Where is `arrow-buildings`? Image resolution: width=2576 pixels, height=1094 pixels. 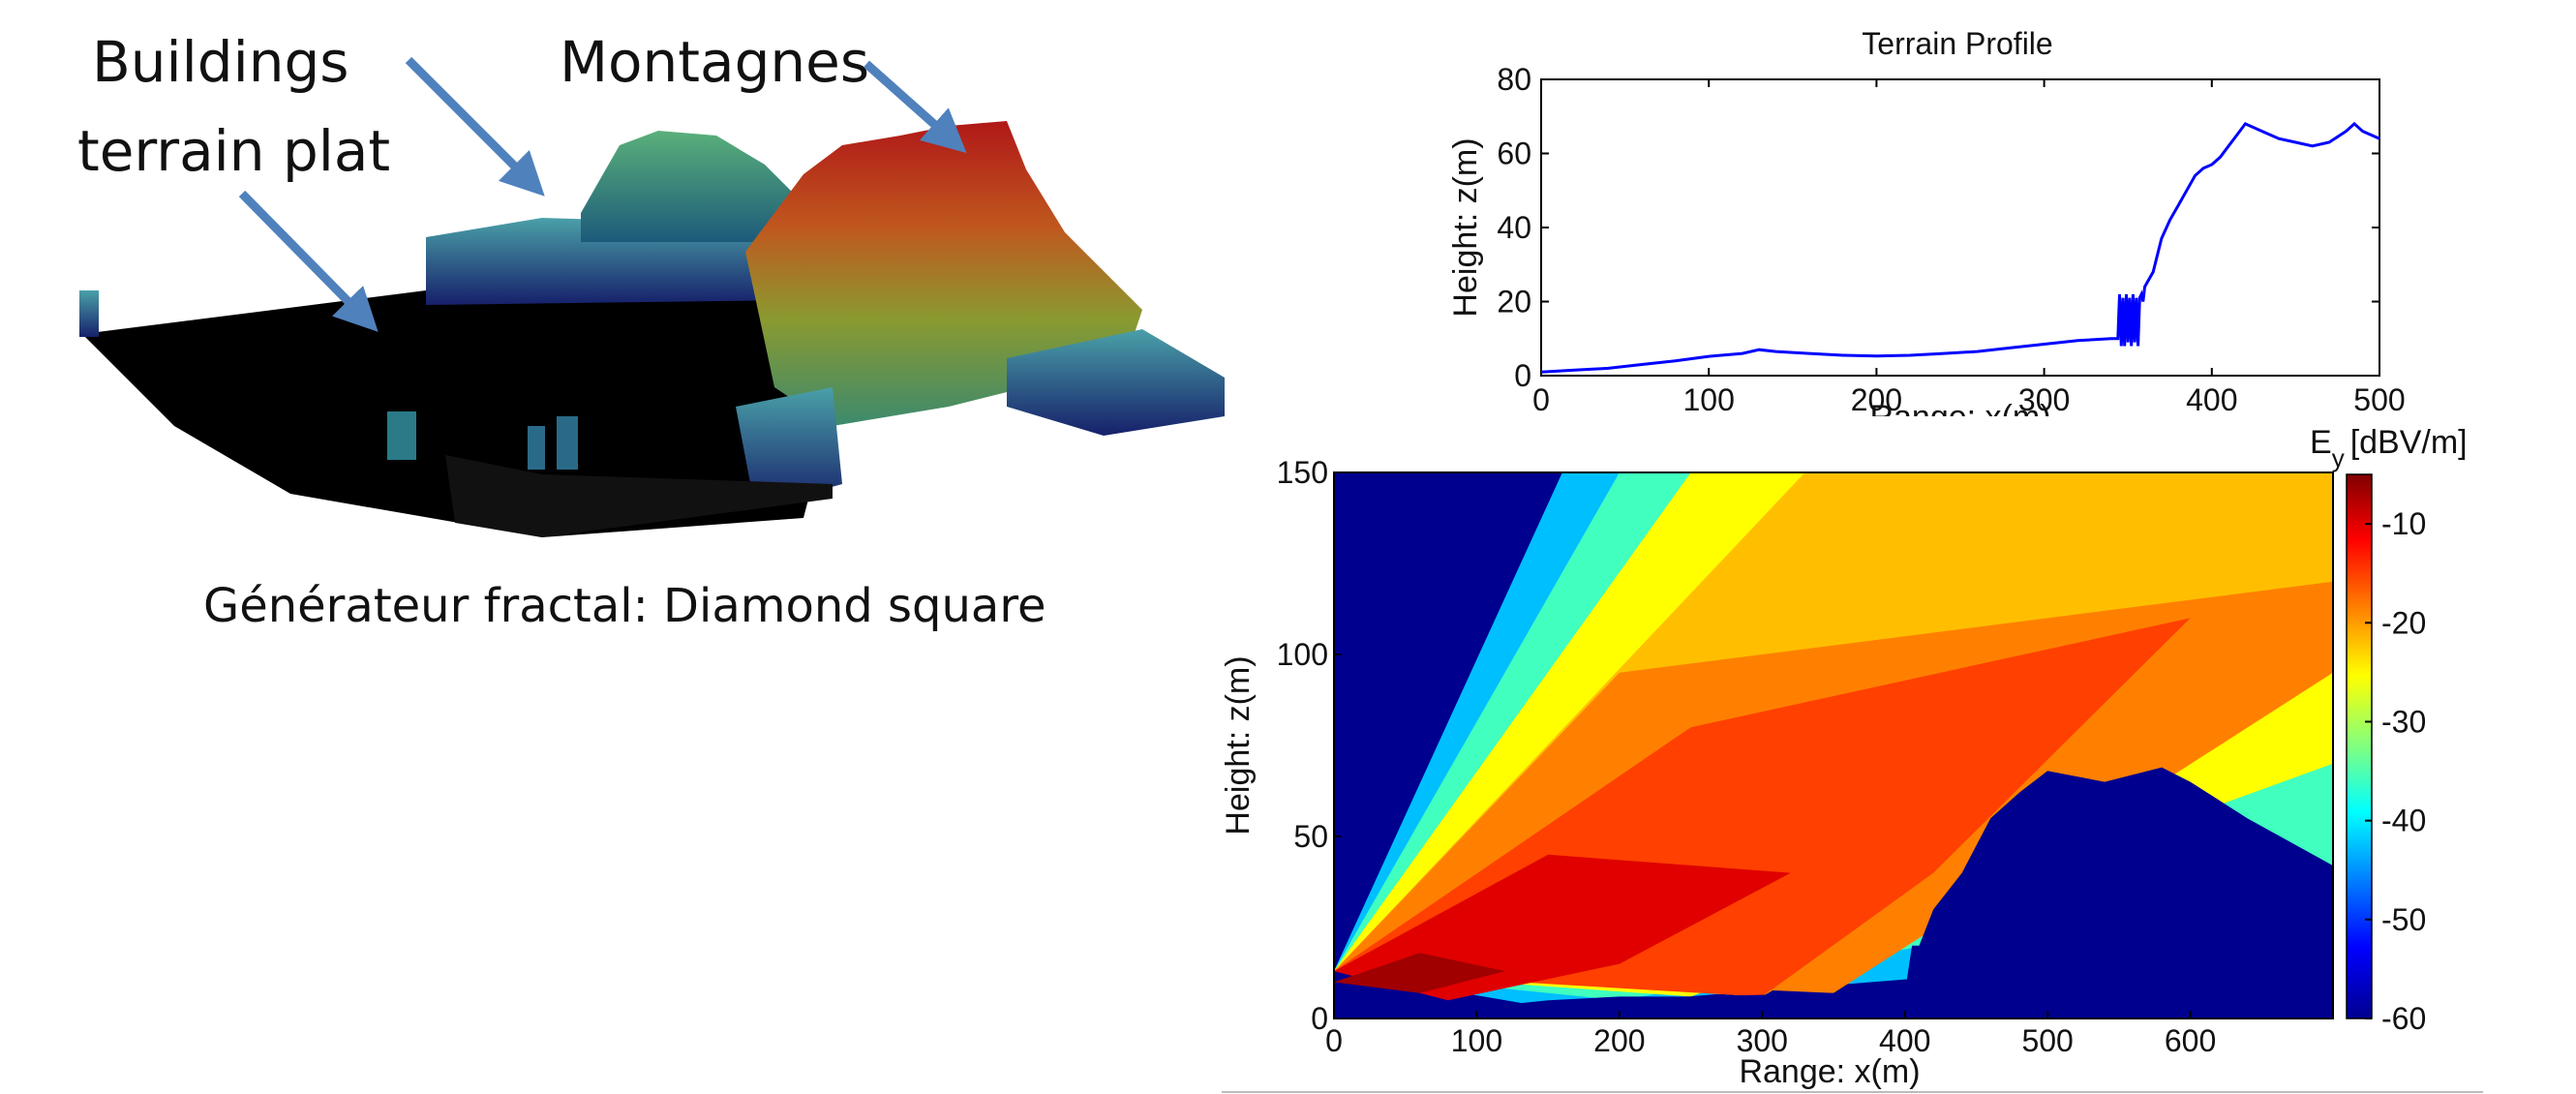 arrow-buildings is located at coordinates (475, 126).